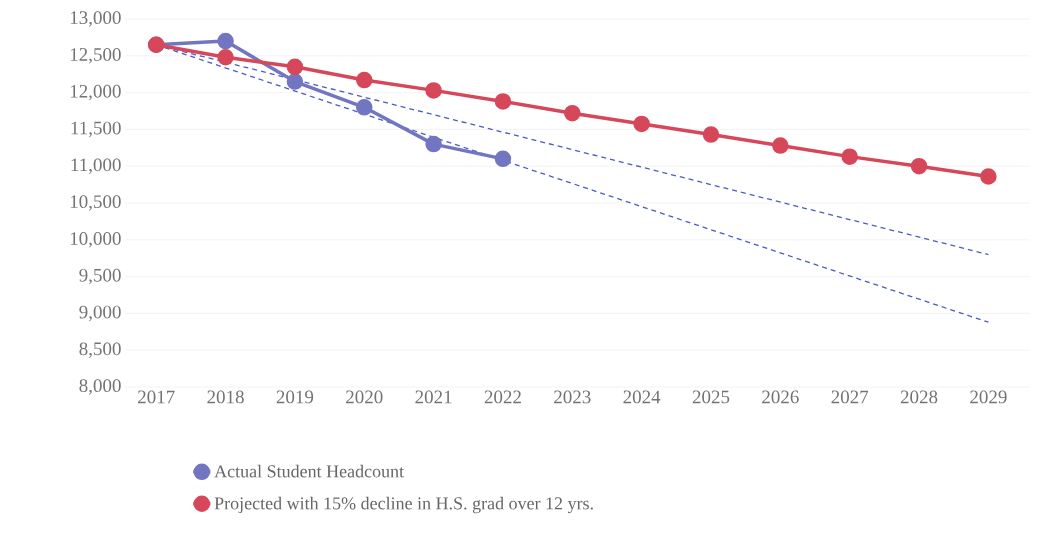 This screenshot has height=555, width=1053. Describe the element at coordinates (988, 397) in the screenshot. I see `x-tick-label: 2029` at that location.